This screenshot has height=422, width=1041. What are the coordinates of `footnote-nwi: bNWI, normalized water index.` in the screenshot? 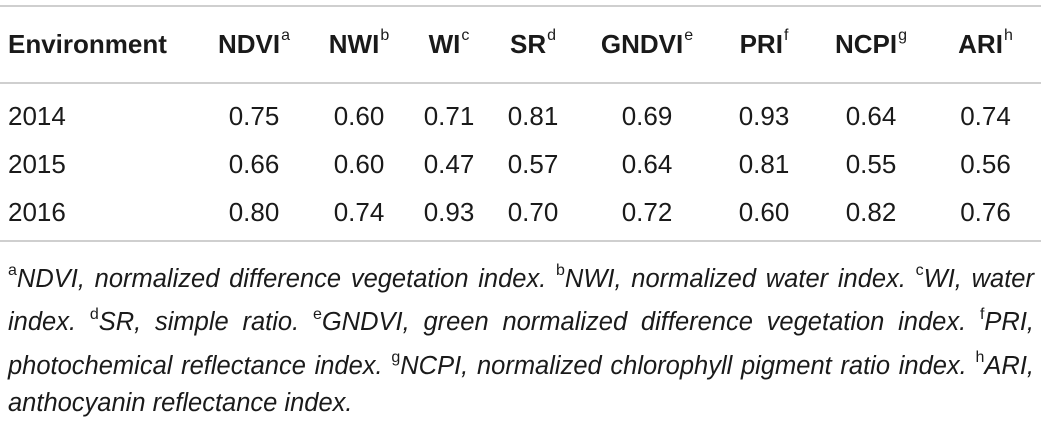 It's located at (731, 277).